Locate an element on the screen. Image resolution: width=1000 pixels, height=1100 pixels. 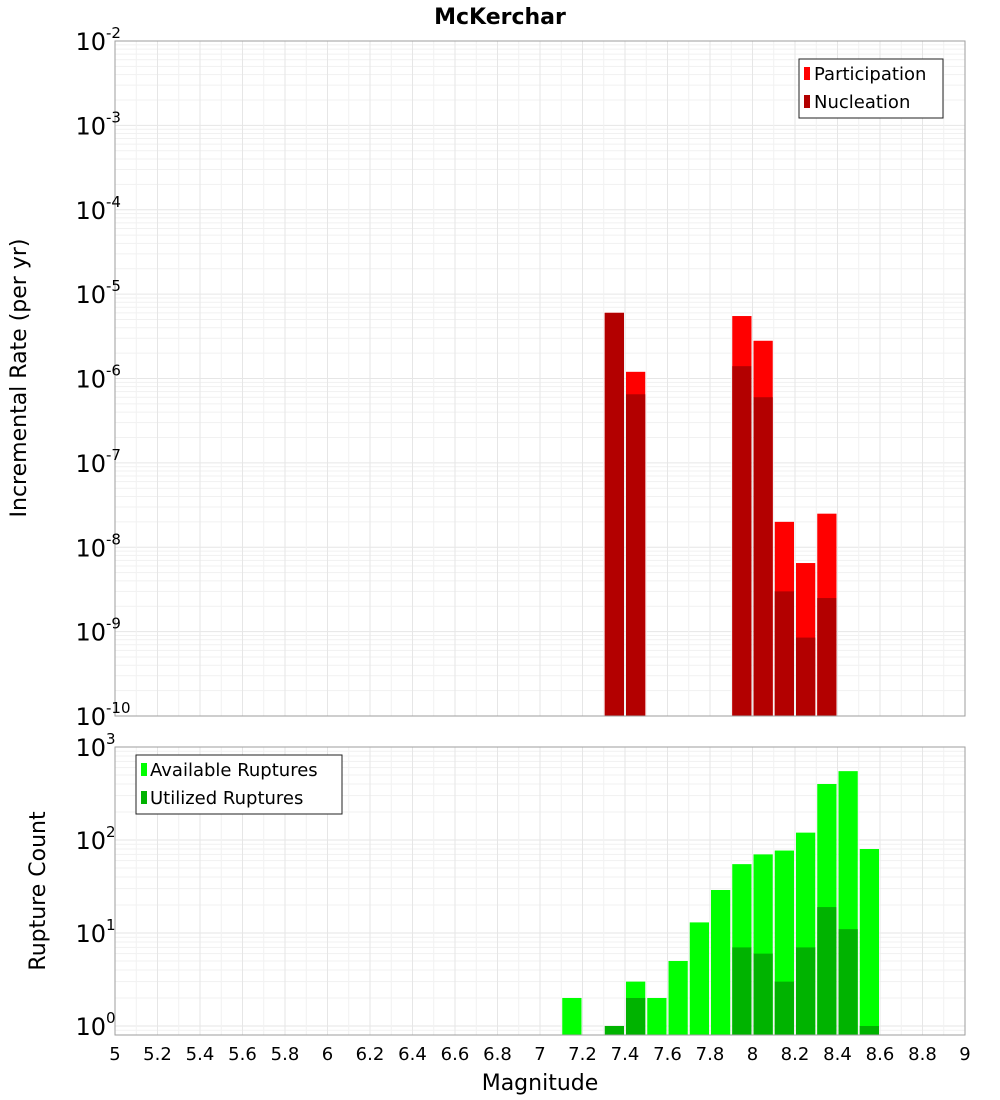
top-legend-label-1: Nucleation is located at coordinates (862, 102).